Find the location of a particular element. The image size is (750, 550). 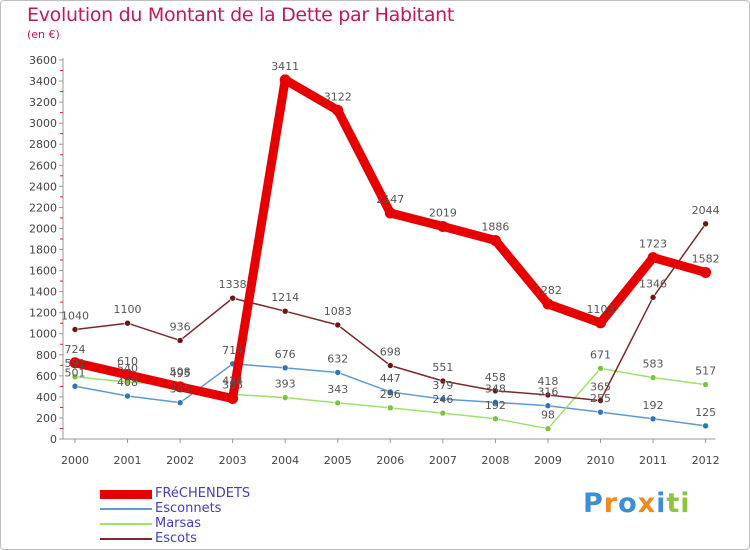

y-tick-label: 1200 is located at coordinates (43, 313).